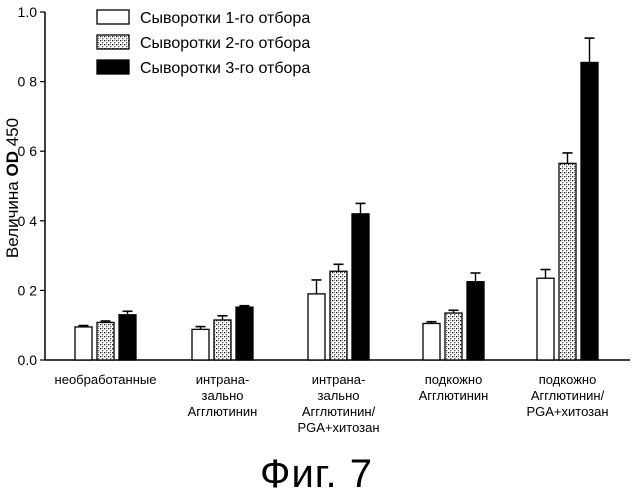  What do you see at coordinates (28, 221) in the screenshot?
I see `y-tick-label: 0 4` at bounding box center [28, 221].